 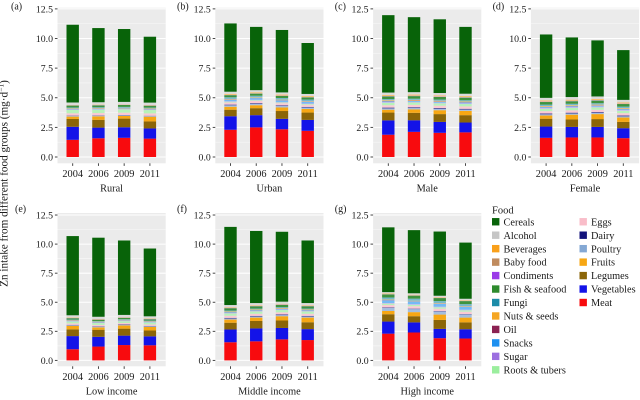 I want to click on svg-text: Roots & tubers, so click(x=535, y=370).